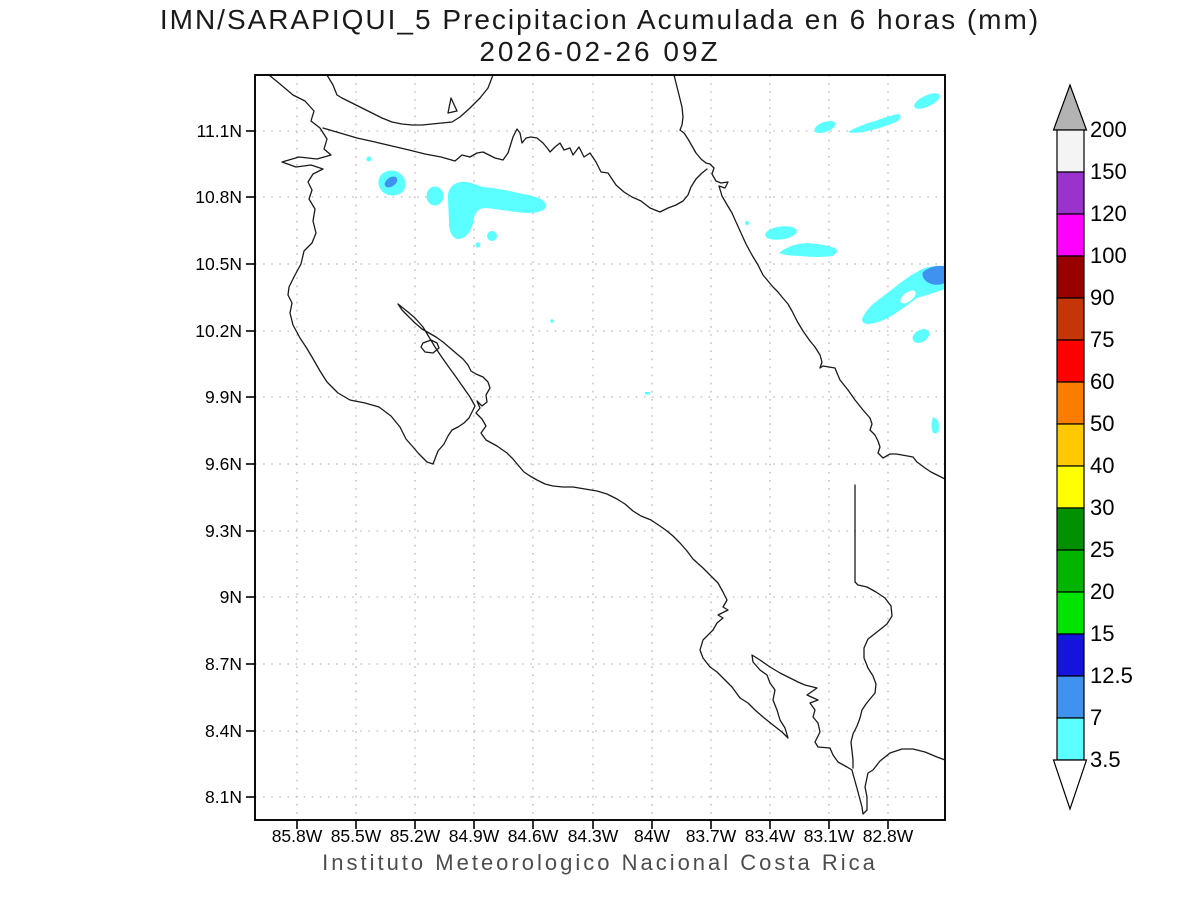  What do you see at coordinates (1111, 675) in the screenshot?
I see `colorbar-label: 12.5` at bounding box center [1111, 675].